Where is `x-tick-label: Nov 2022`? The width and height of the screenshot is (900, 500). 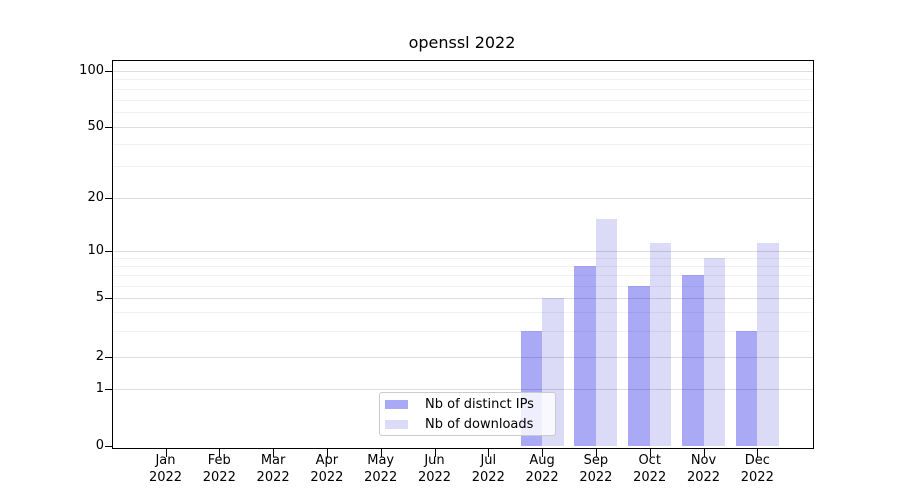
x-tick-label: Nov 2022 is located at coordinates (703, 469).